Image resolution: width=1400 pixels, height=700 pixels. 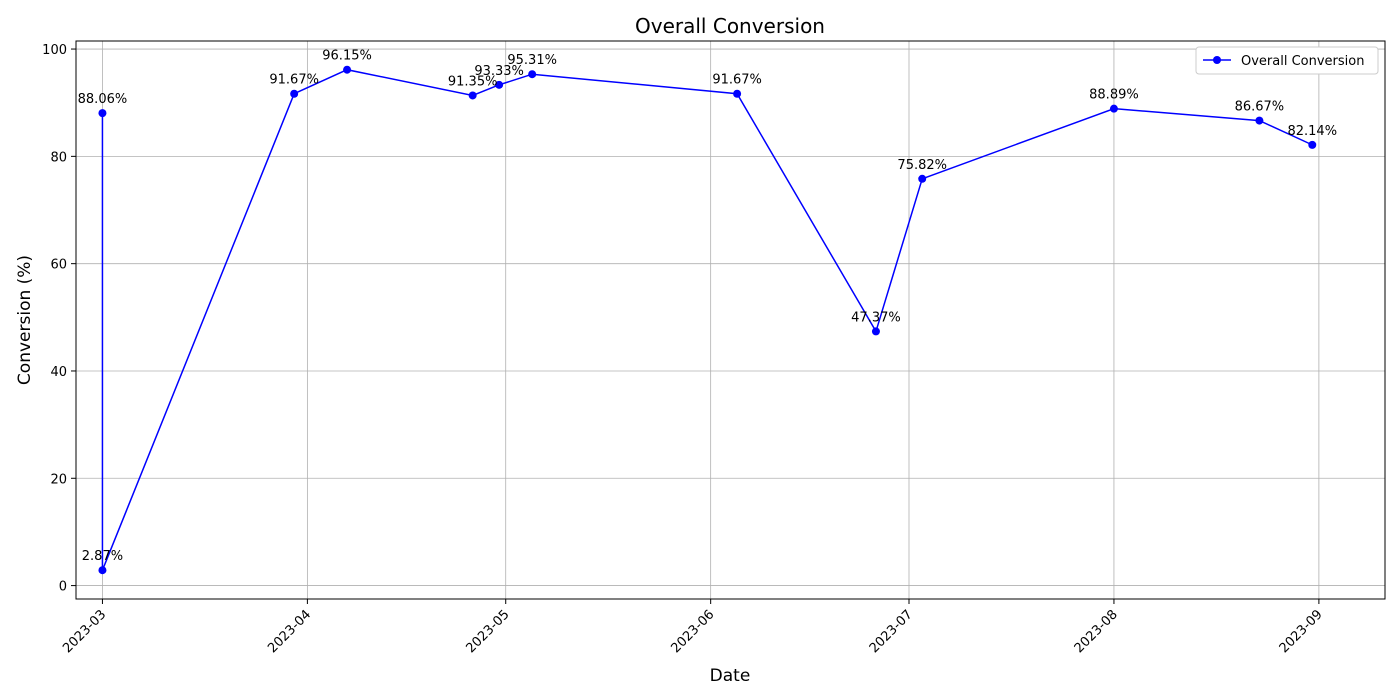 What do you see at coordinates (58, 372) in the screenshot?
I see `y-tick-label: 40` at bounding box center [58, 372].